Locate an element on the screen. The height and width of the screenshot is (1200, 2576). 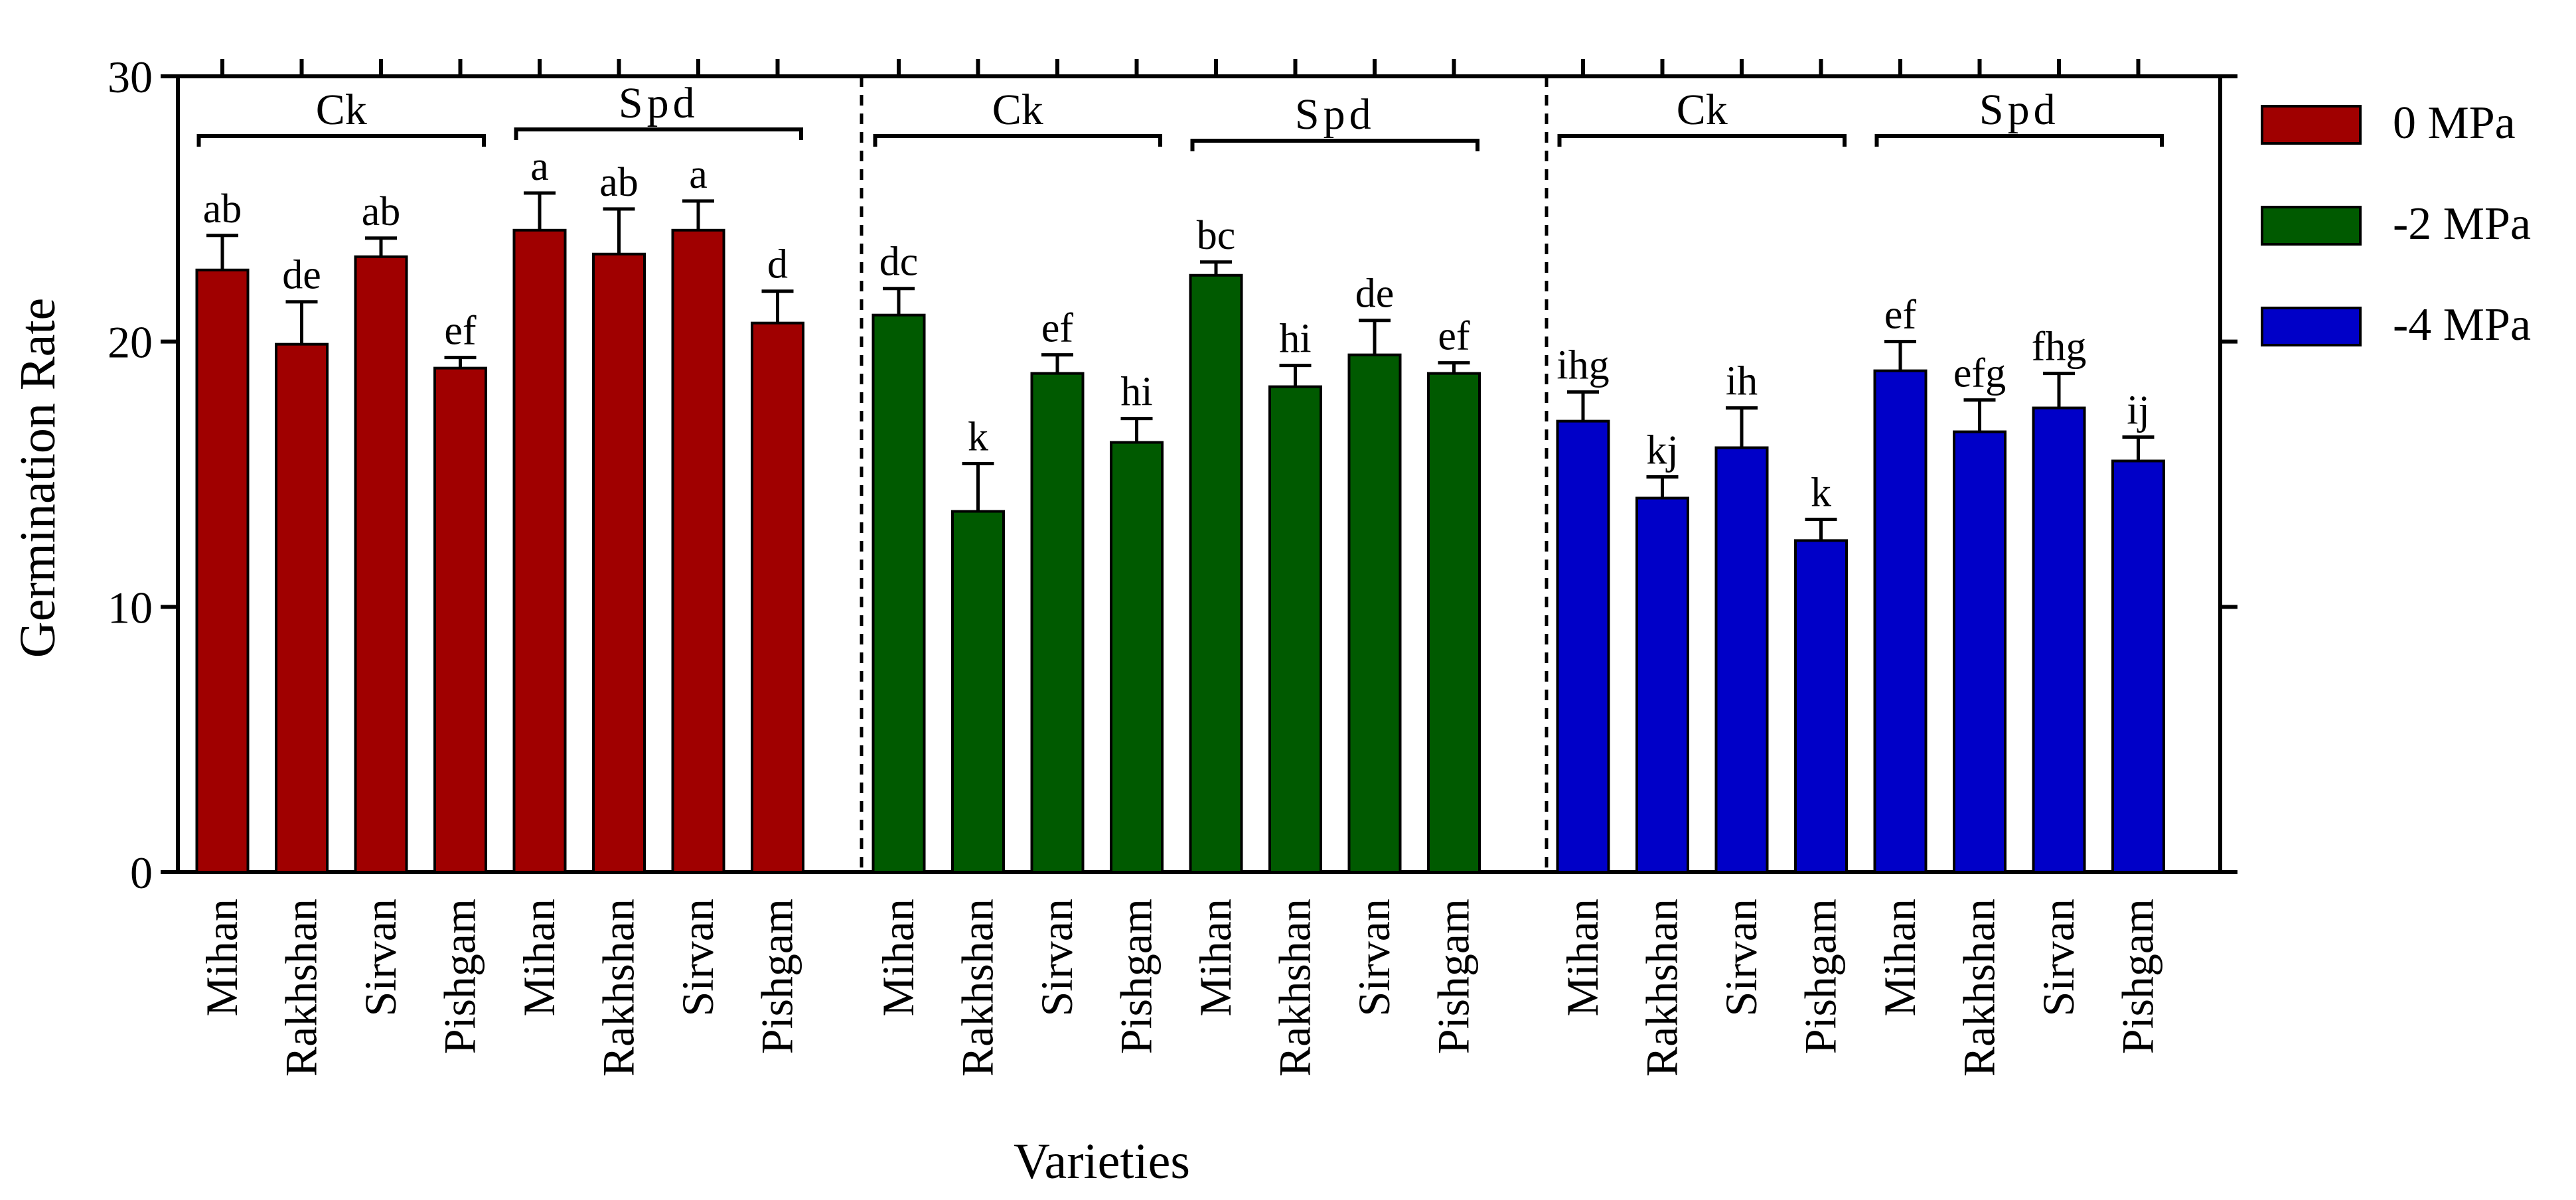
significance-letter: dc is located at coordinates (899, 262).